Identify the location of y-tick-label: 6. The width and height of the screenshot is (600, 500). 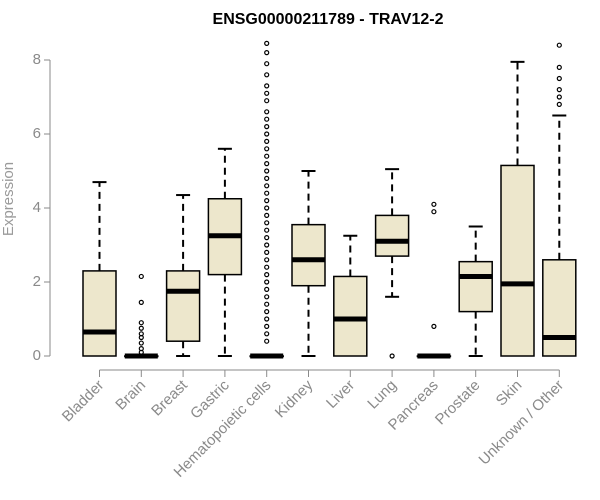
(37, 133).